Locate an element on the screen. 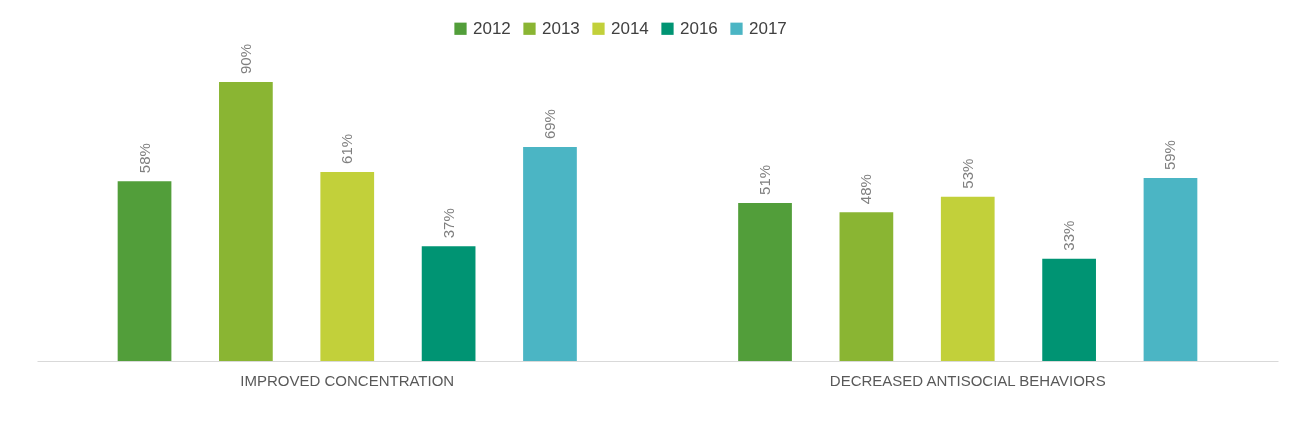  legend-label: 2012 is located at coordinates (492, 28).